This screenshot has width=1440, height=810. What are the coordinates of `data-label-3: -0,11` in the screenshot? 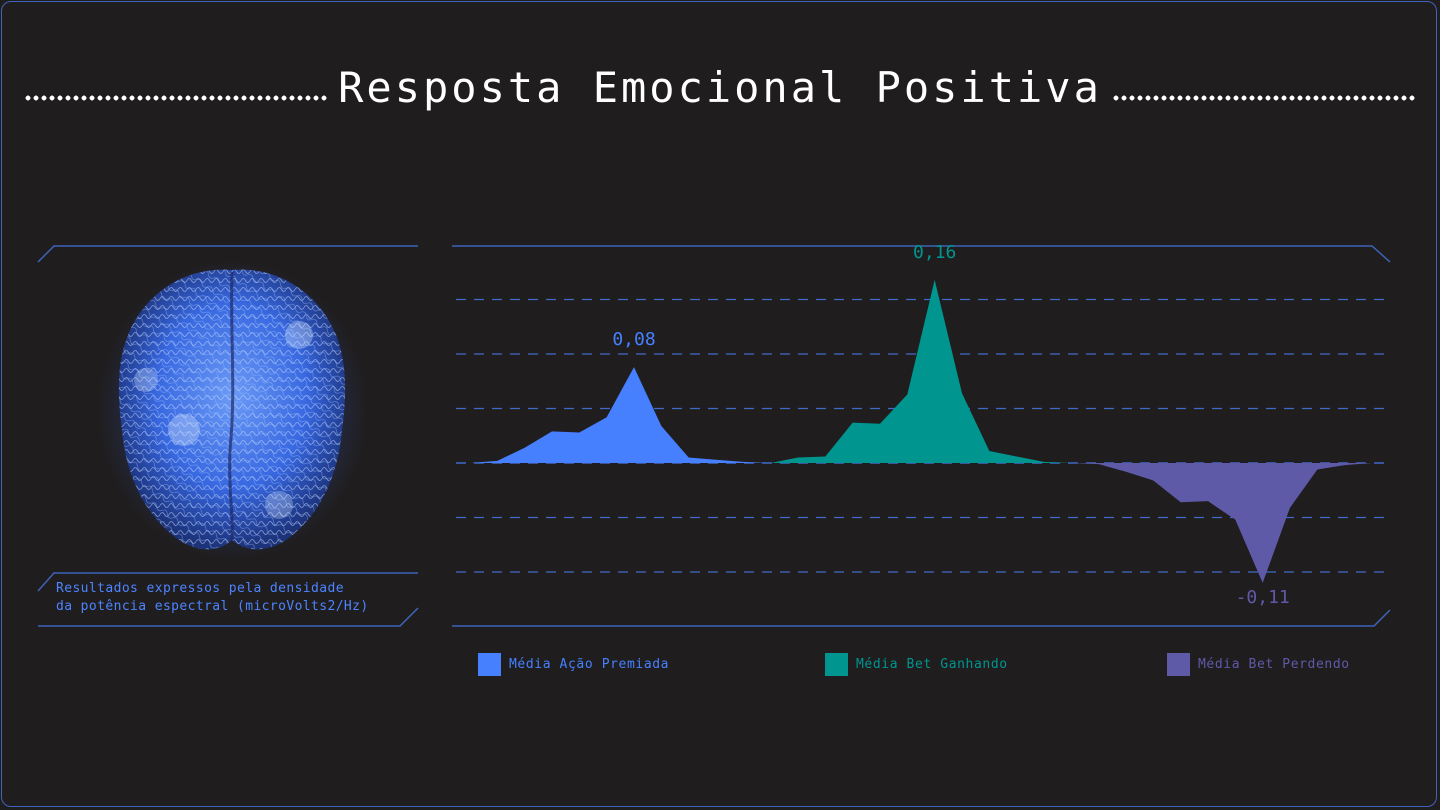 It's located at (1263, 597).